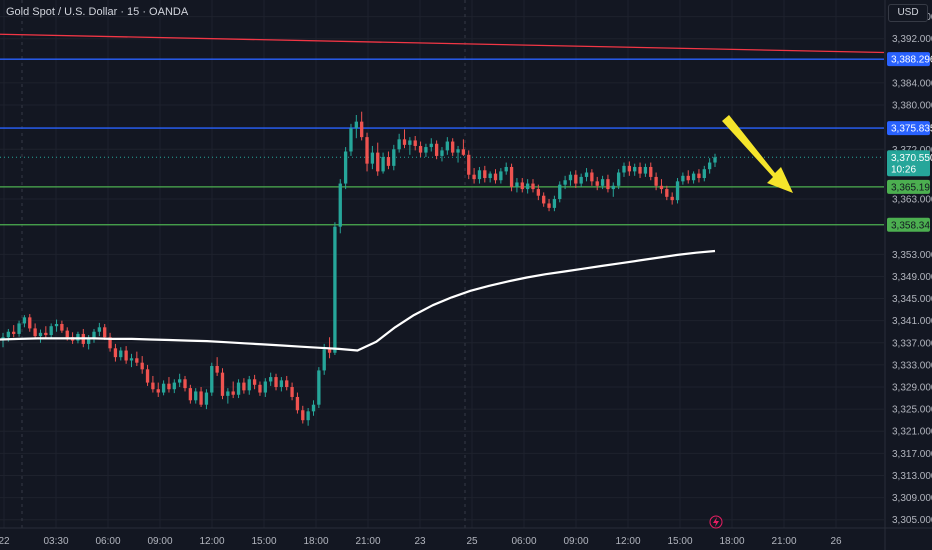  I want to click on x-tick-label: 09:00, so click(159, 541).